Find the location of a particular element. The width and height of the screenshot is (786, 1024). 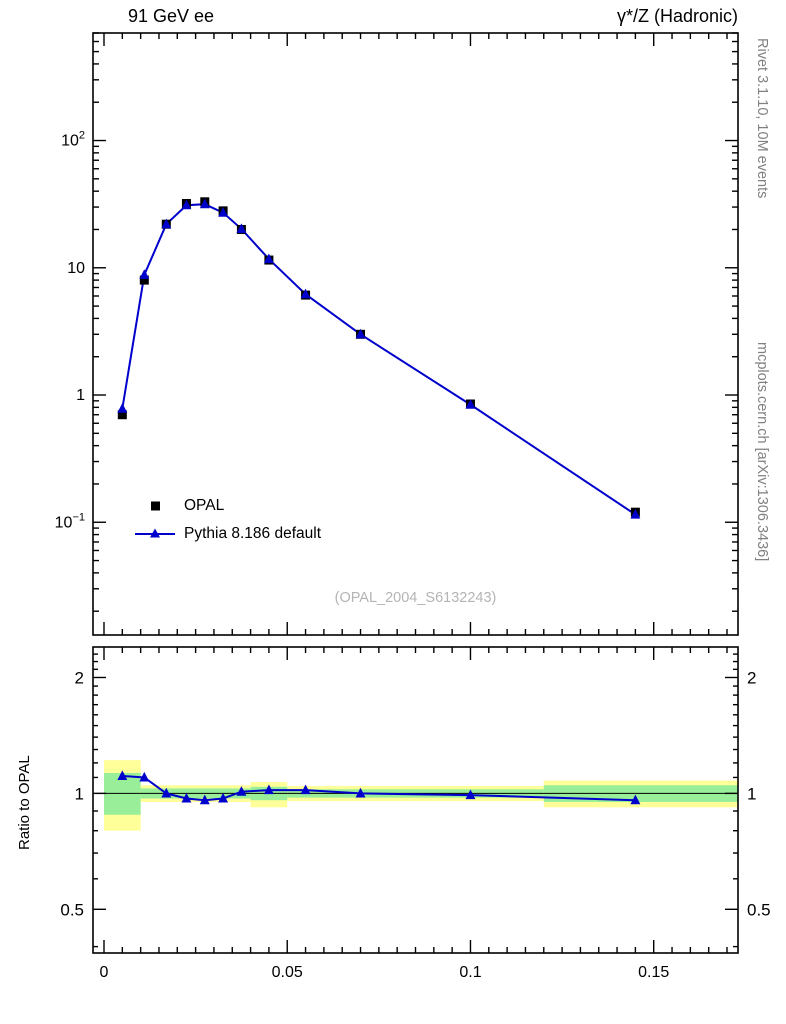

main-y-tick-label: 10⁻¹ is located at coordinates (70, 521).